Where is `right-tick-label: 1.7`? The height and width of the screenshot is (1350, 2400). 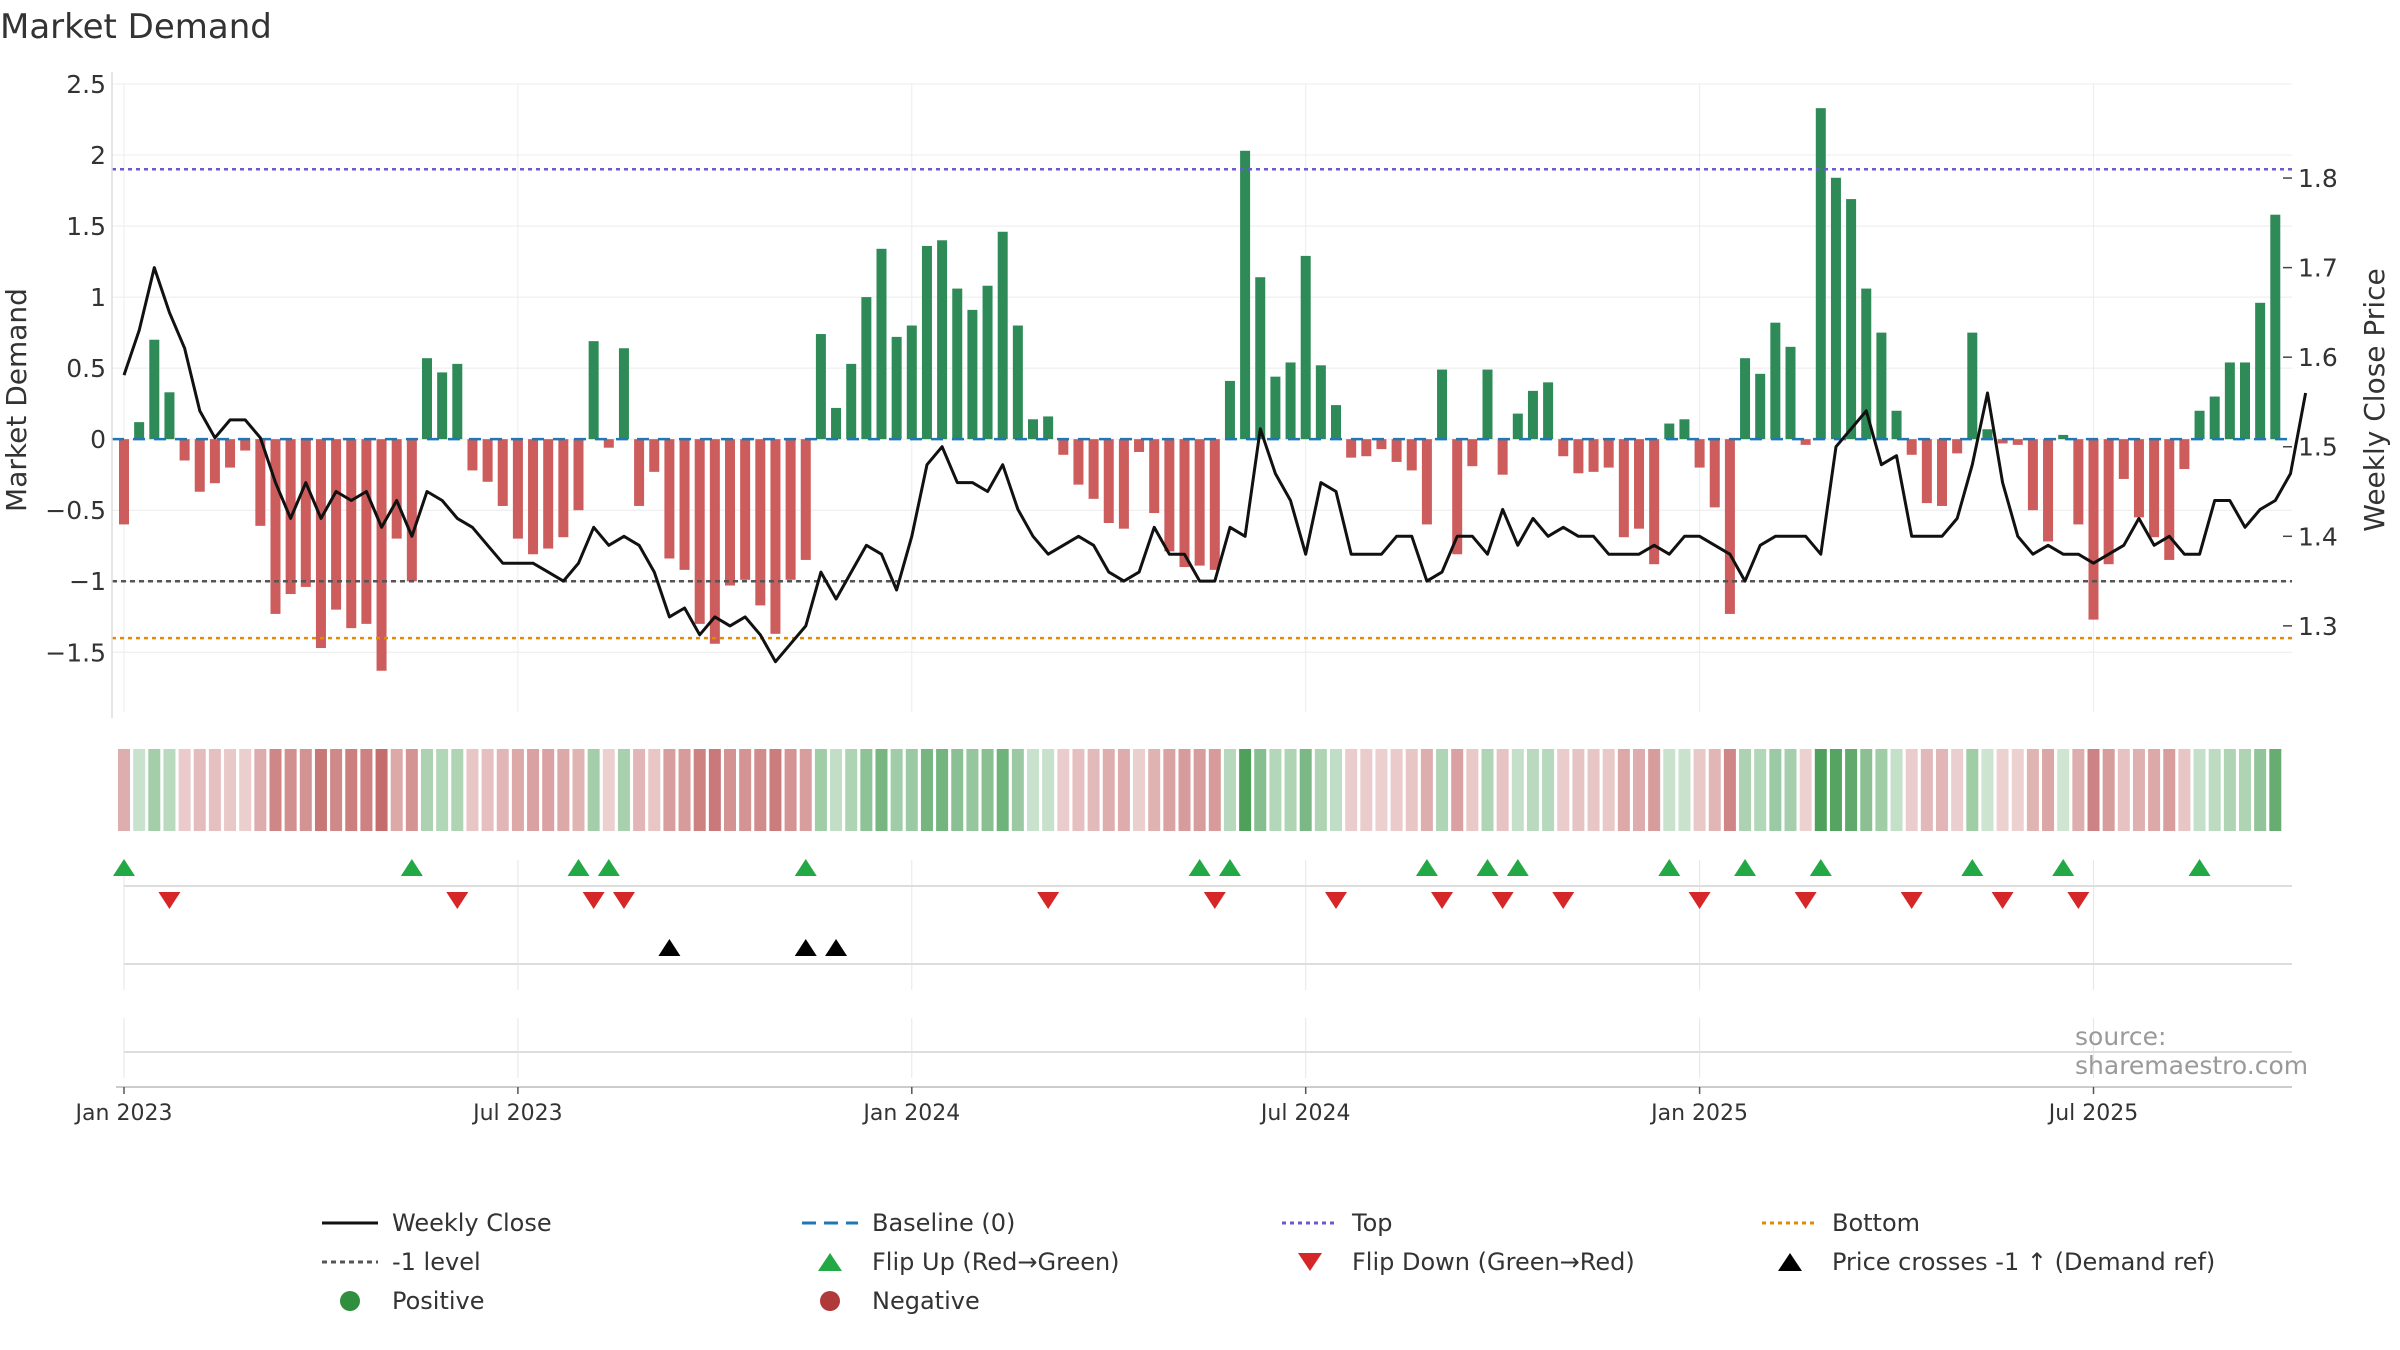
right-tick-label: 1.7 is located at coordinates (2318, 268).